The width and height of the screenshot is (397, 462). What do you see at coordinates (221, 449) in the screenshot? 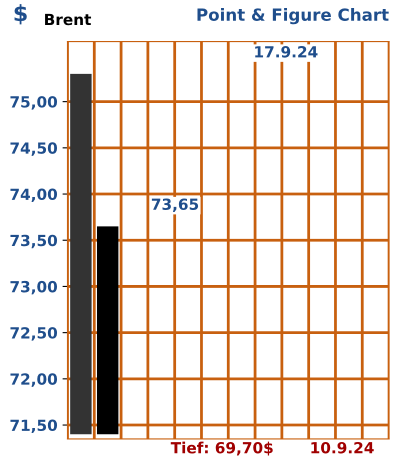
I see `text: Tief: 69,70$` at bounding box center [221, 449].